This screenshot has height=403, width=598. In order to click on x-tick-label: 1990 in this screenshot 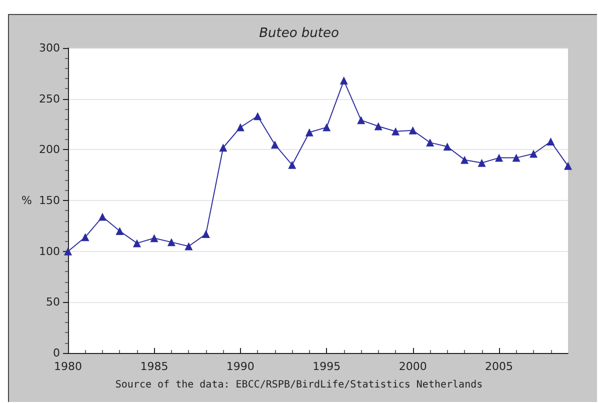, I will do `click(240, 366)`.